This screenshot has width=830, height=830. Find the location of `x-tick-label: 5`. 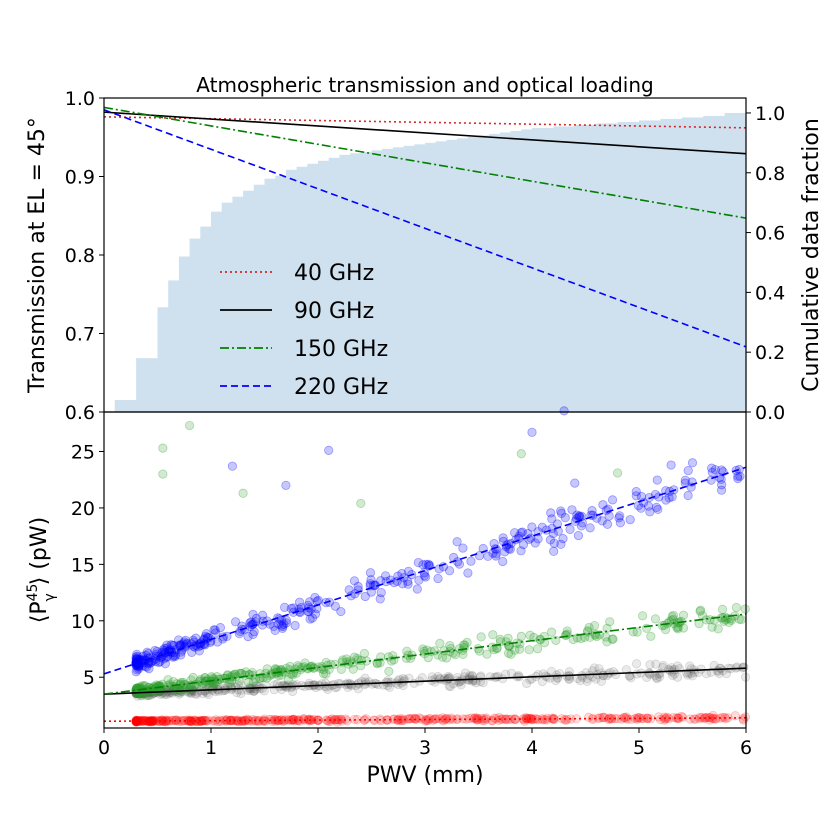

x-tick-label: 5 is located at coordinates (639, 748).